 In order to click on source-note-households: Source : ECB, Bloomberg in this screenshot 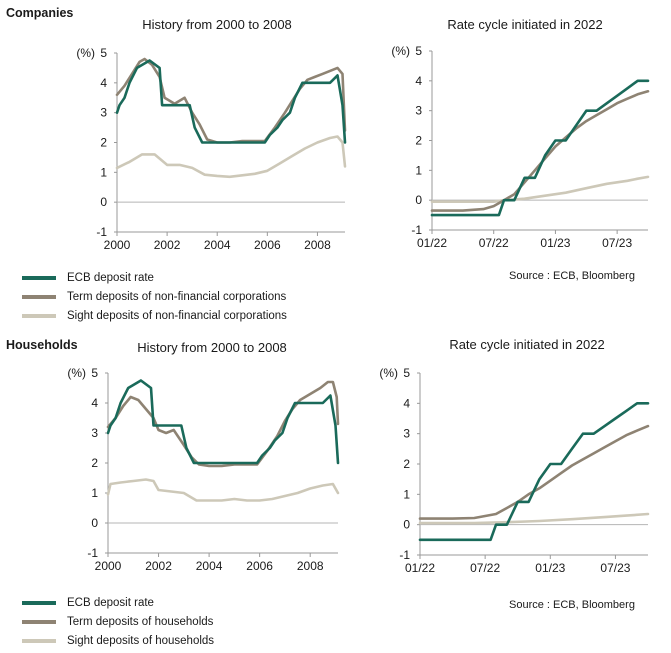, I will do `click(572, 605)`.